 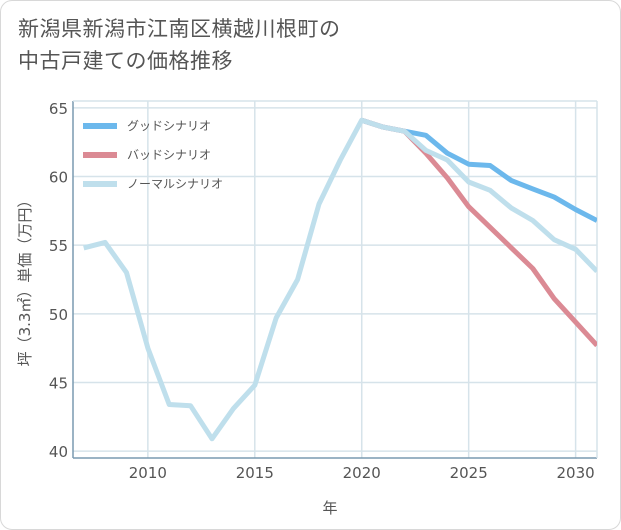 What do you see at coordinates (179, 29) in the screenshot?
I see `chart-title-line1: 新潟県新潟市江南区横越川根町の` at bounding box center [179, 29].